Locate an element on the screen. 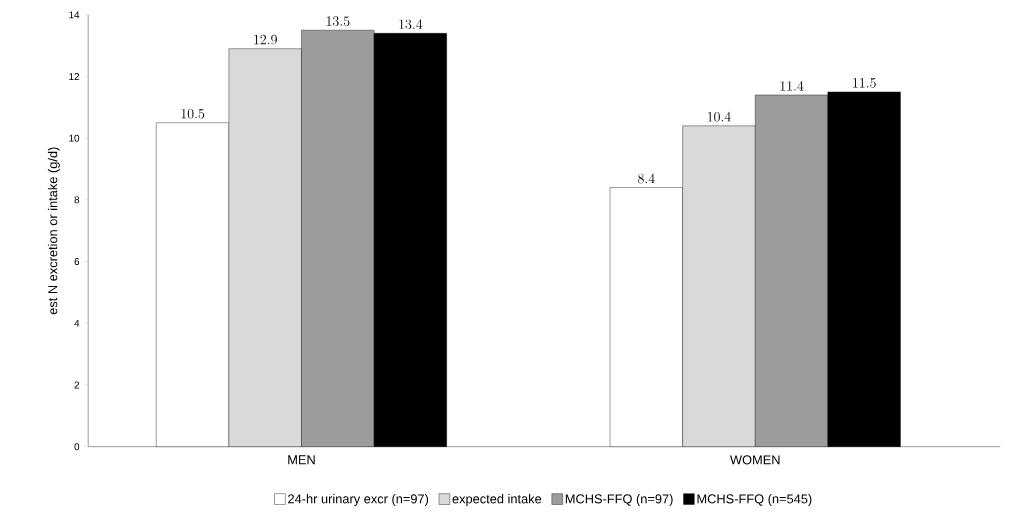 The image size is (1021, 517). legend-label: MCHS-FFQ (n=545) is located at coordinates (754, 500).